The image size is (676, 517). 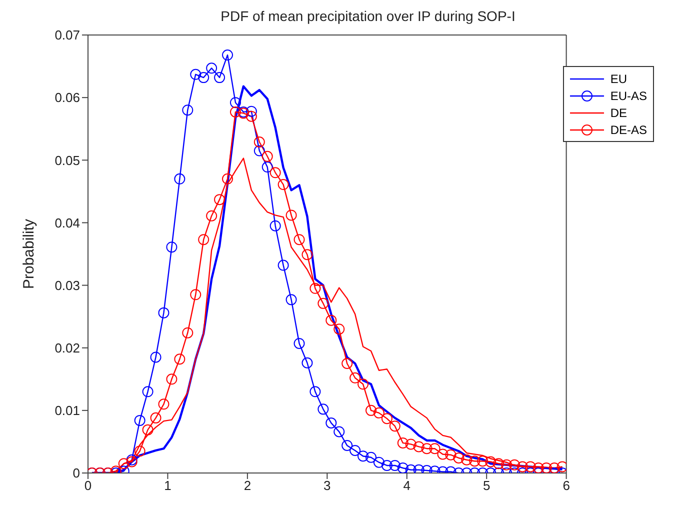 What do you see at coordinates (29, 254) in the screenshot?
I see `y-axis-title: Probability` at bounding box center [29, 254].